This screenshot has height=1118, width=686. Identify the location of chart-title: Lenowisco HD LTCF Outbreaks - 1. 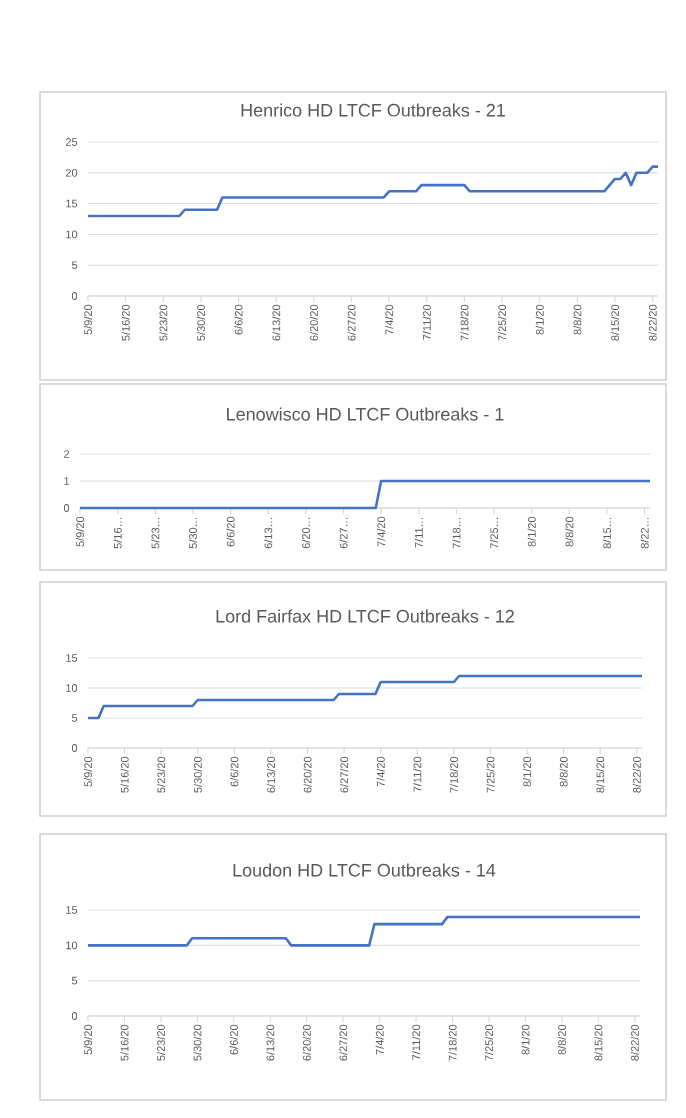
(365, 414).